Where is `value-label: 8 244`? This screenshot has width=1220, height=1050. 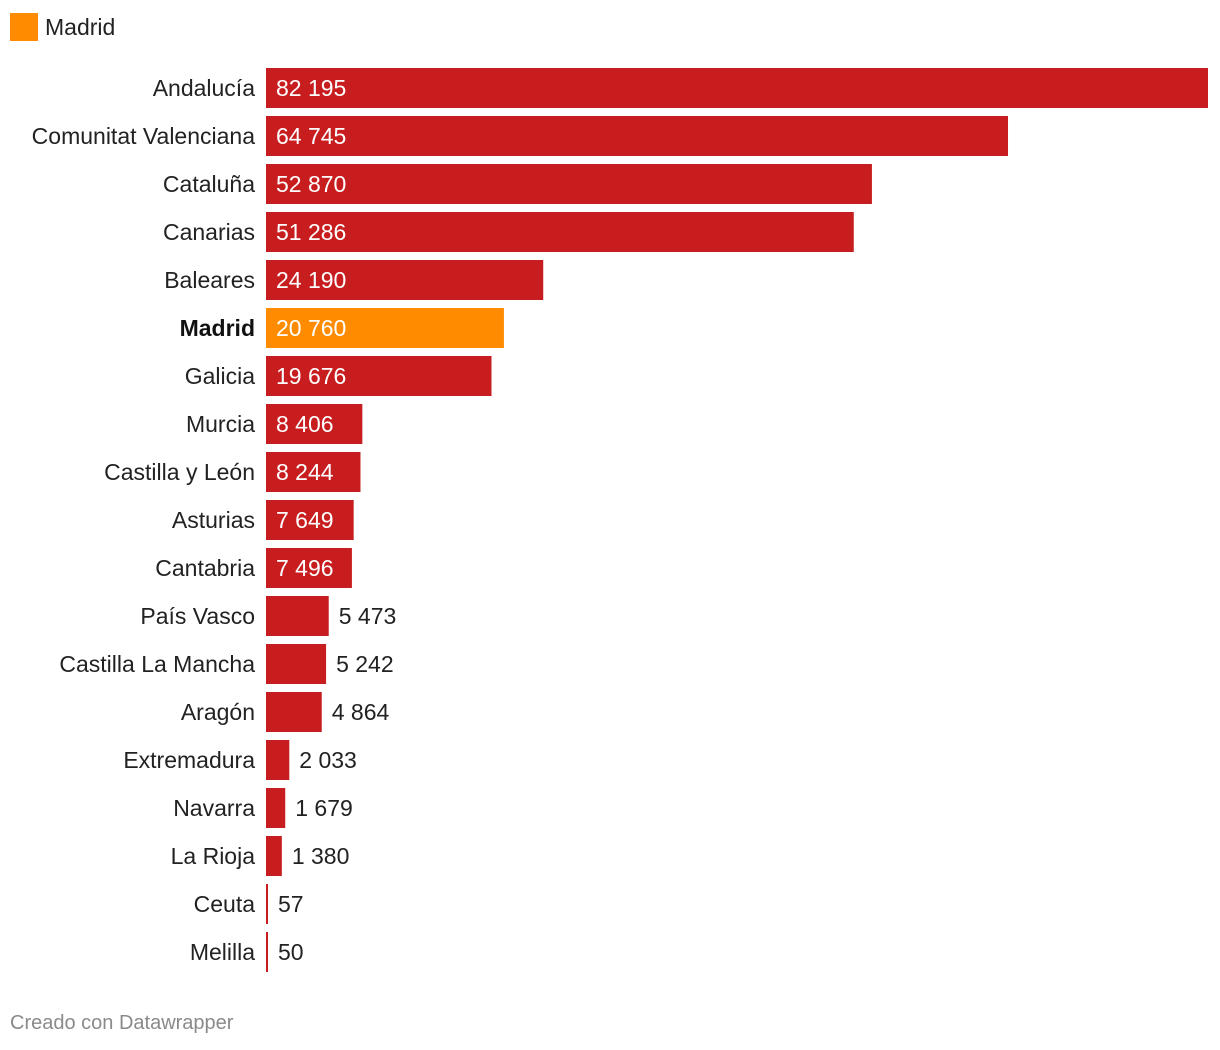 value-label: 8 244 is located at coordinates (305, 472).